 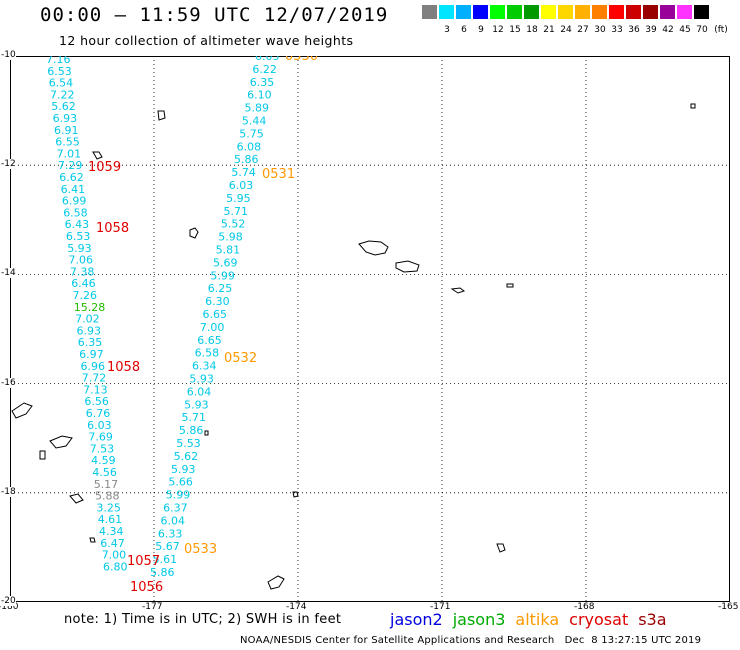 I want to click on wave-height-label: 5.62, so click(x=186, y=456).